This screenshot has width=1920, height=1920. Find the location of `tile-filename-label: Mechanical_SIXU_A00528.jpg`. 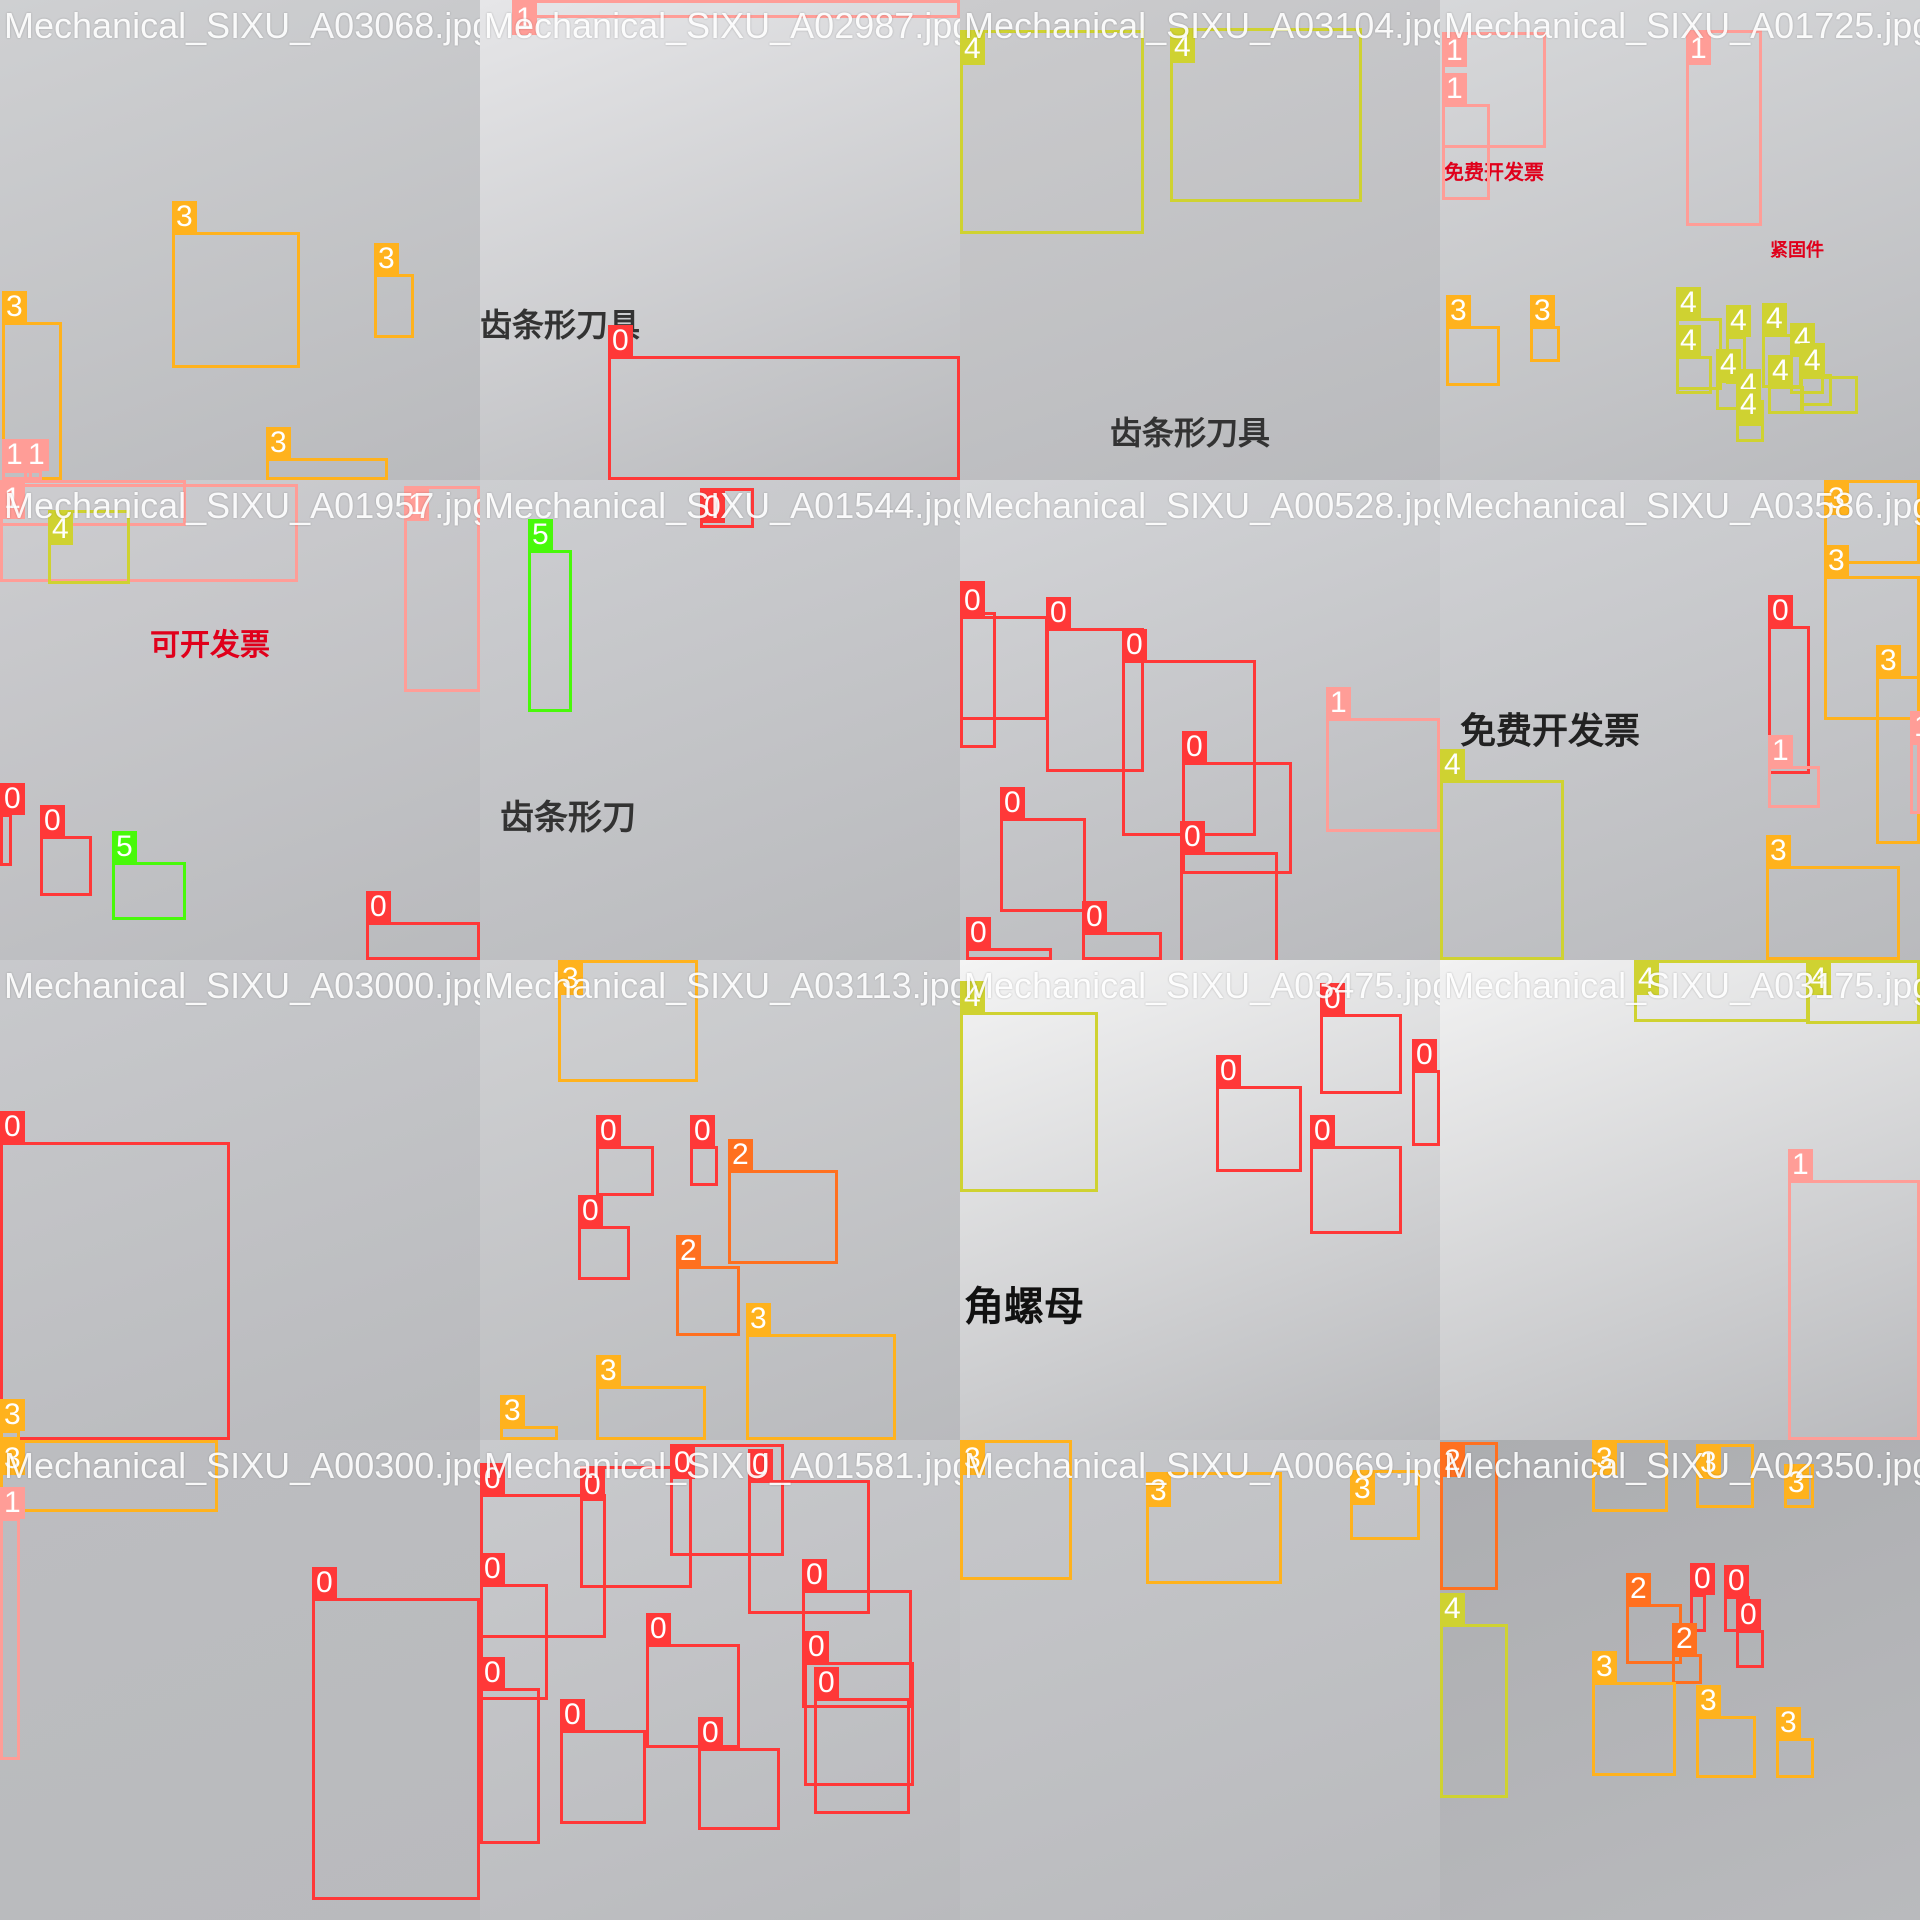

tile-filename-label: Mechanical_SIXU_A00528.jpg is located at coordinates (1202, 505).